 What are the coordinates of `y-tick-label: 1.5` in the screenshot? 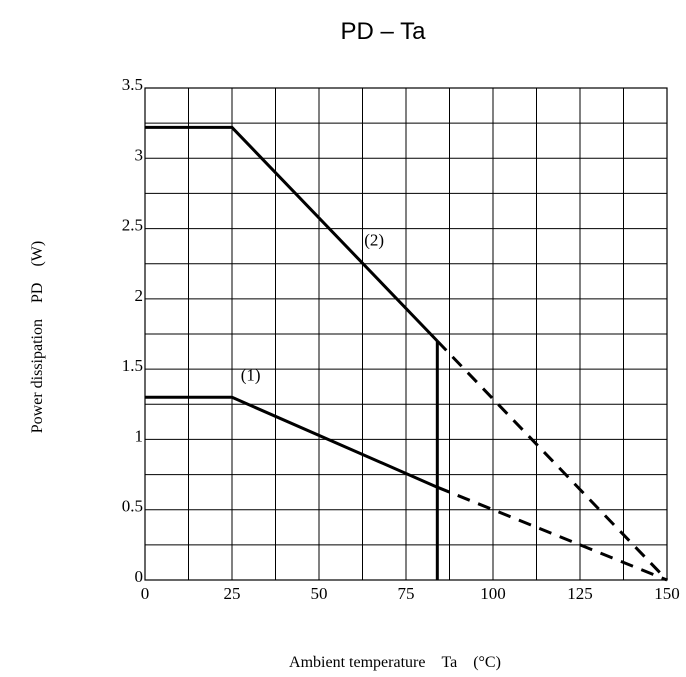 It's located at (132, 365).